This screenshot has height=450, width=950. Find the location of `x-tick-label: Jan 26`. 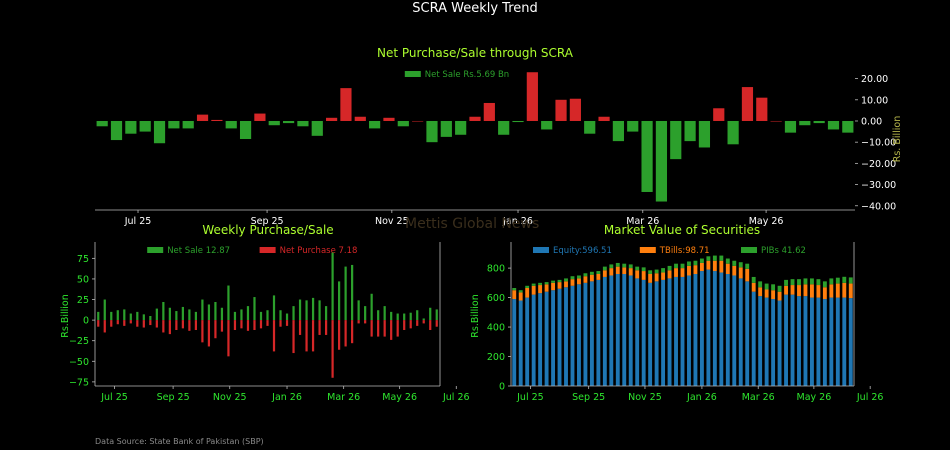

x-tick-label: Jan 26 is located at coordinates (517, 221).